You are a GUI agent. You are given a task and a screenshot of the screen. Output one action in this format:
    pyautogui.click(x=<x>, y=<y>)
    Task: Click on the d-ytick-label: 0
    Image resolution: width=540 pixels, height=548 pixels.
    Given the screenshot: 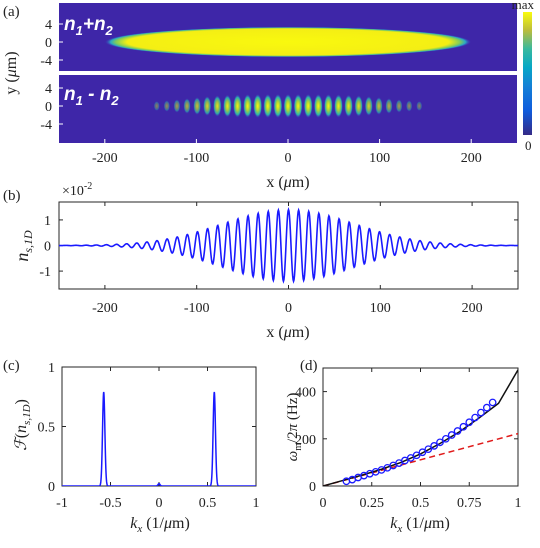 What is the action you would take?
    pyautogui.click(x=312, y=487)
    